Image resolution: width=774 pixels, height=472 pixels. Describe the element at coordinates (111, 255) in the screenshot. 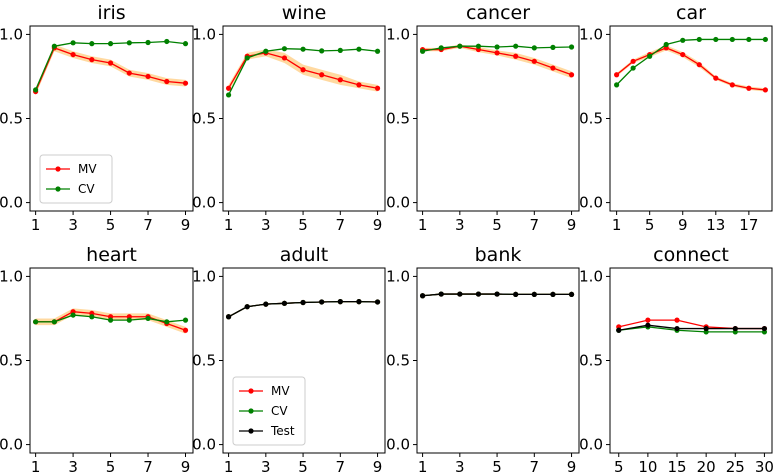

I see `subplot-title: heart` at that location.